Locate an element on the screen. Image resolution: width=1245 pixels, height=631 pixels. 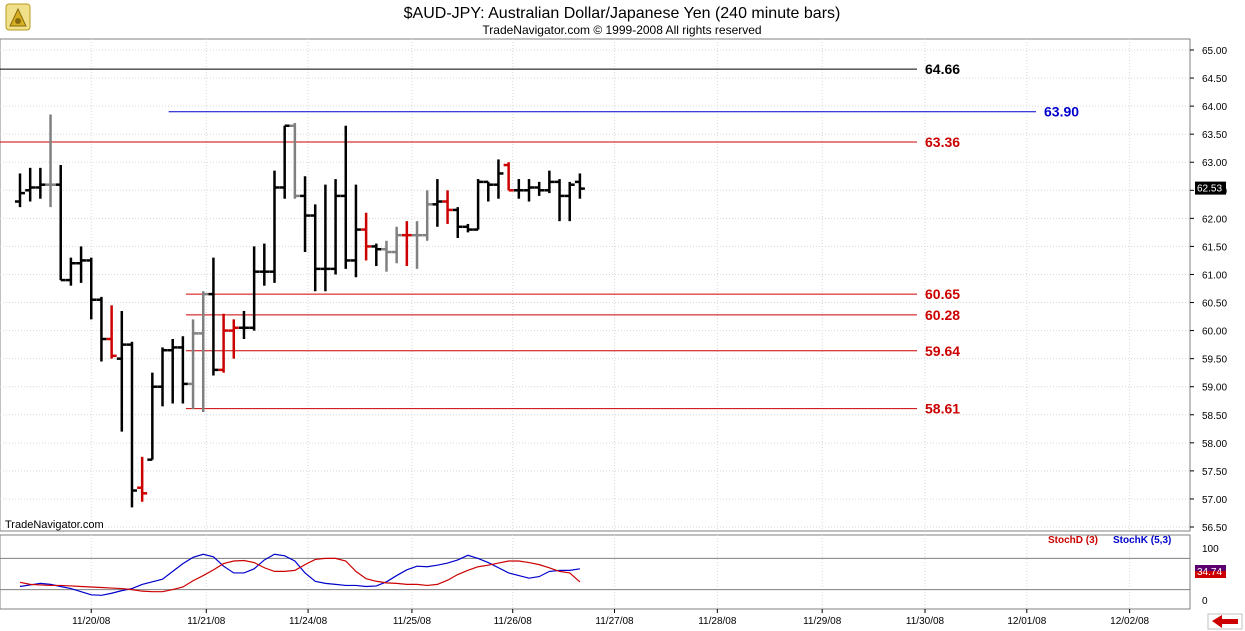
x-tick-label: 11/29/08 is located at coordinates (822, 621).